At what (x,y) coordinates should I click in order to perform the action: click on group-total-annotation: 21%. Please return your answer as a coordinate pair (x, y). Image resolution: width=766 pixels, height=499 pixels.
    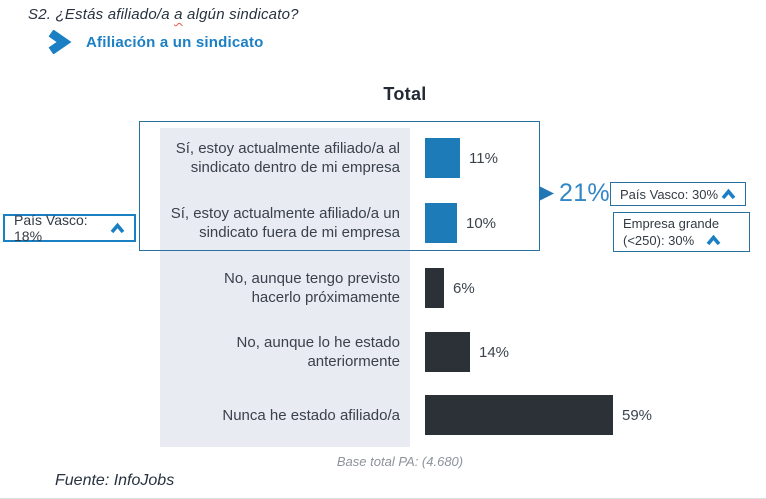
    Looking at the image, I should click on (574, 193).